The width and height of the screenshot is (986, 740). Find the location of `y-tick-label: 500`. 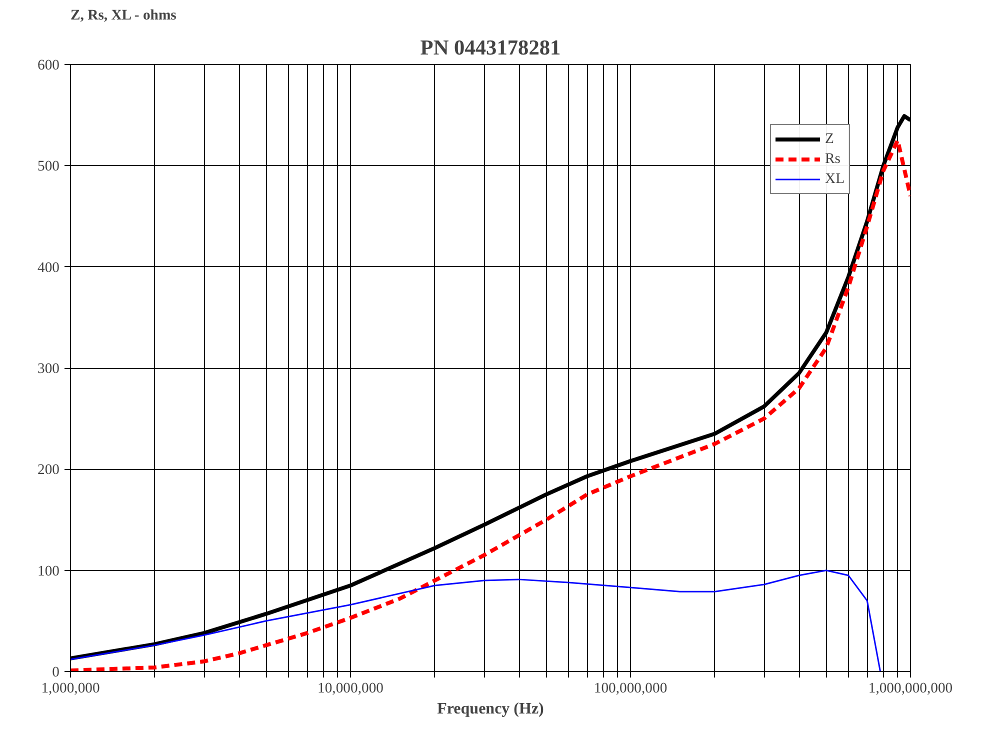

y-tick-label: 500 is located at coordinates (49, 166).